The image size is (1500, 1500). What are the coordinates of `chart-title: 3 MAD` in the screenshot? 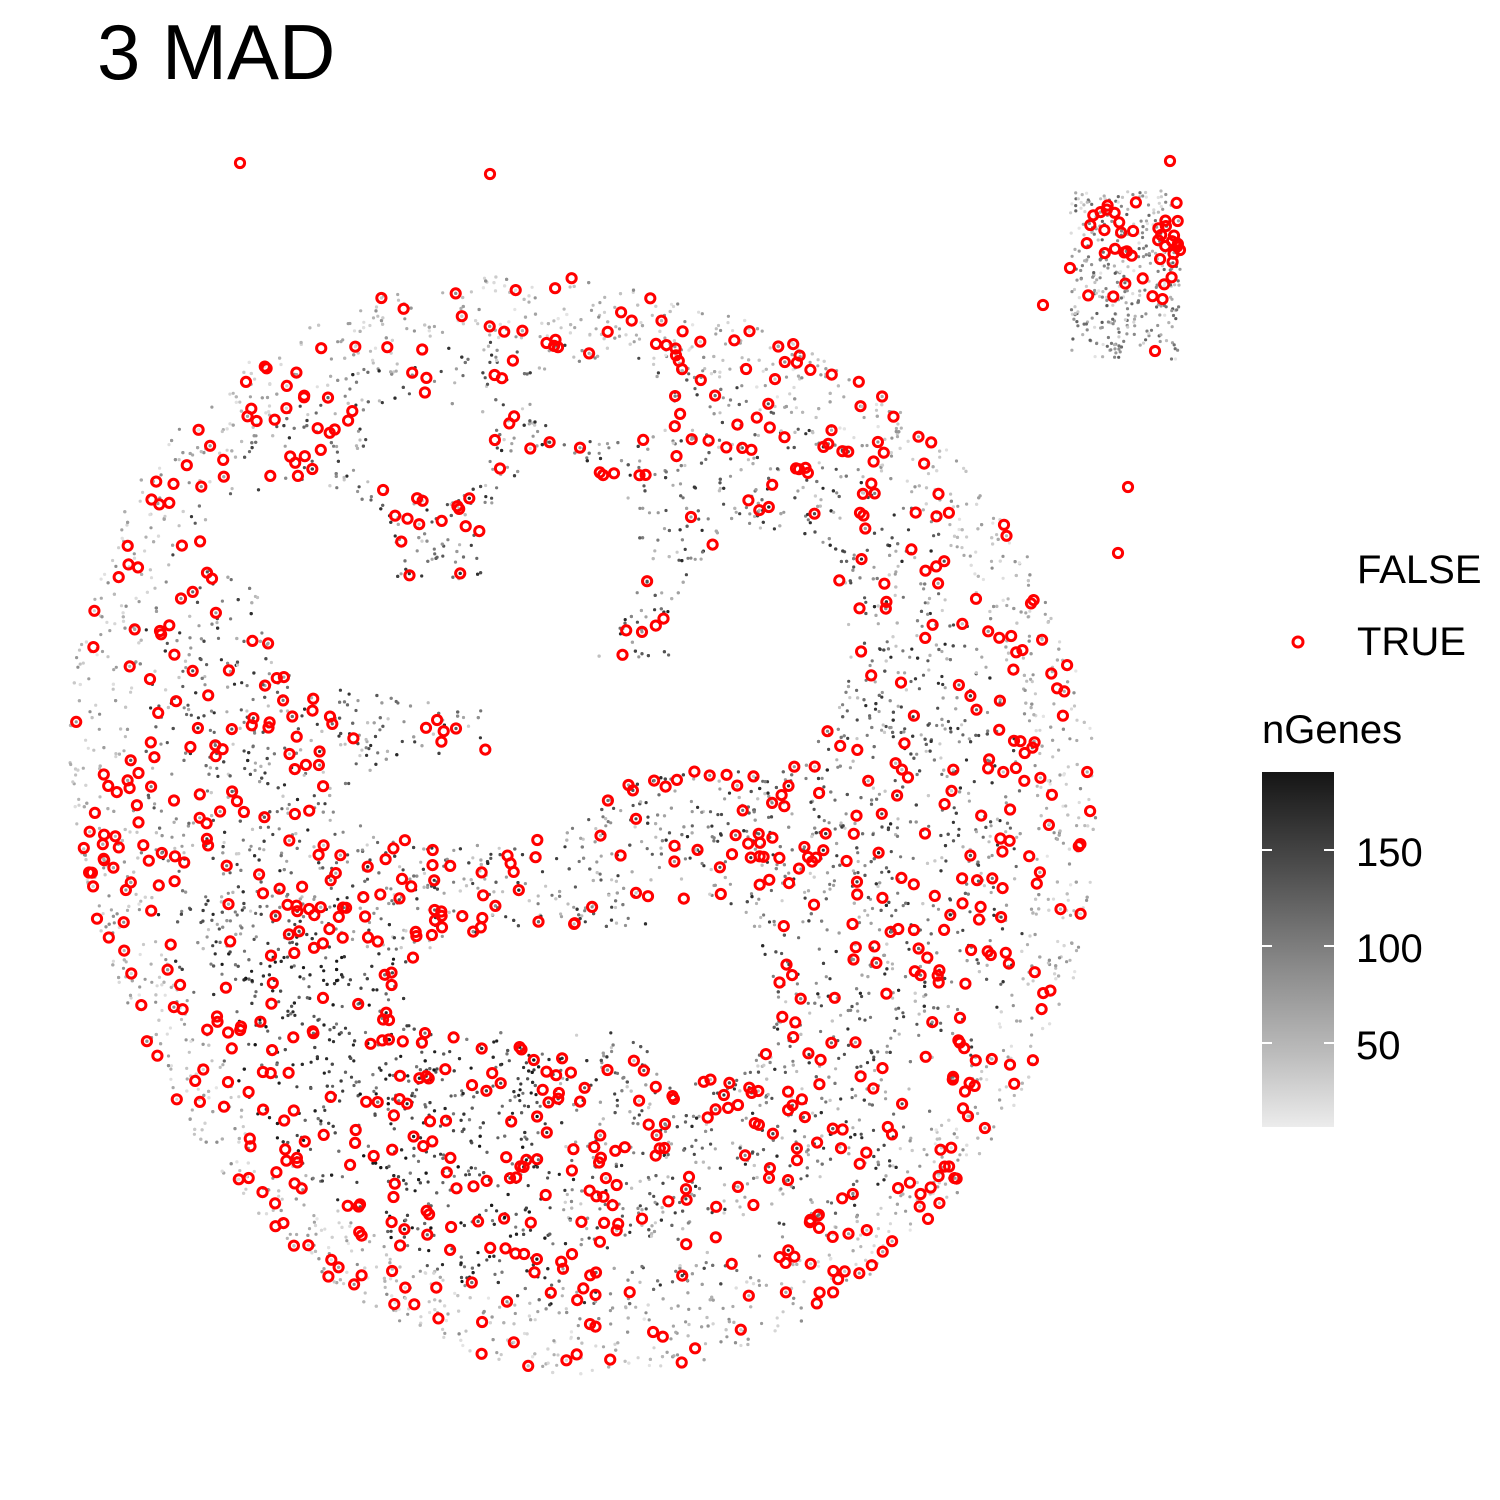 It's located at (216, 52).